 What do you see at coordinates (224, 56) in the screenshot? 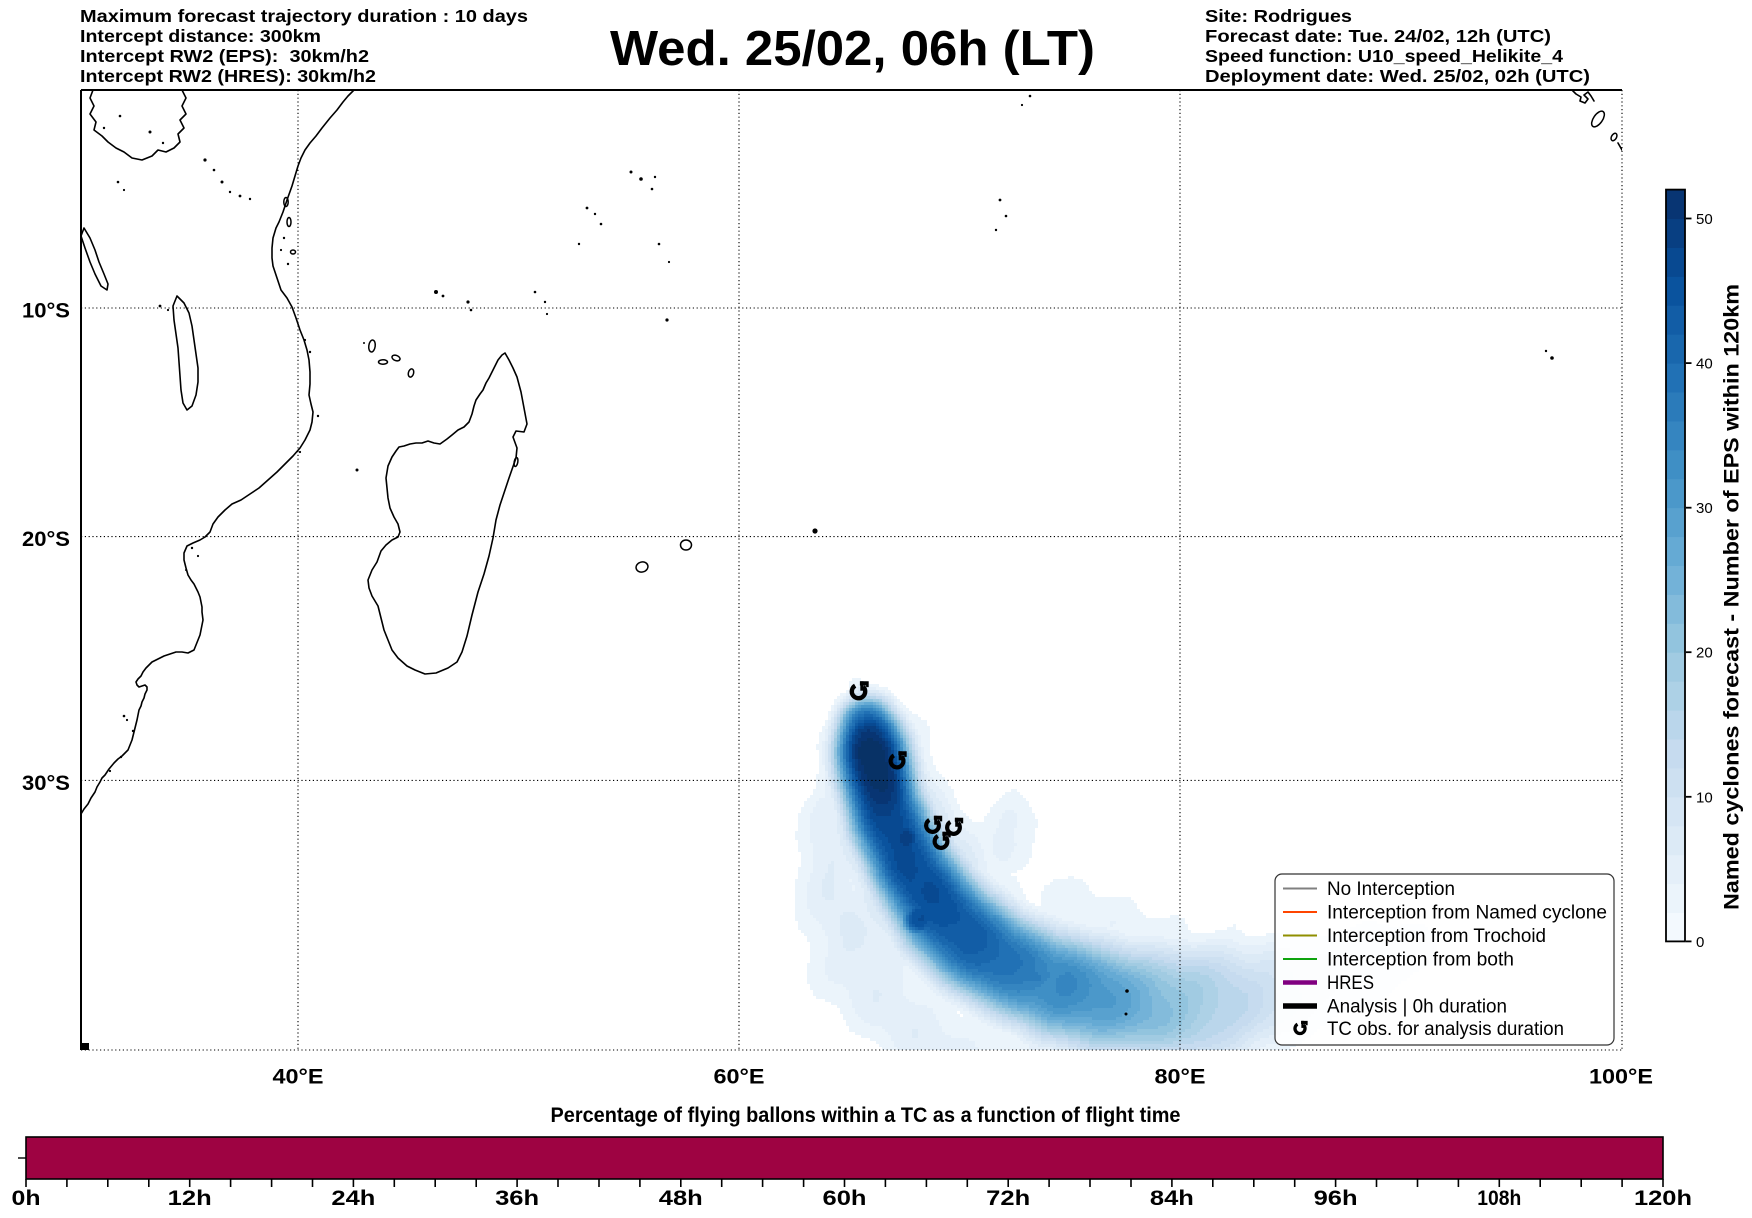
I see `svg-text: Intercept RW2 (EPS): 30km/h2` at bounding box center [224, 56].